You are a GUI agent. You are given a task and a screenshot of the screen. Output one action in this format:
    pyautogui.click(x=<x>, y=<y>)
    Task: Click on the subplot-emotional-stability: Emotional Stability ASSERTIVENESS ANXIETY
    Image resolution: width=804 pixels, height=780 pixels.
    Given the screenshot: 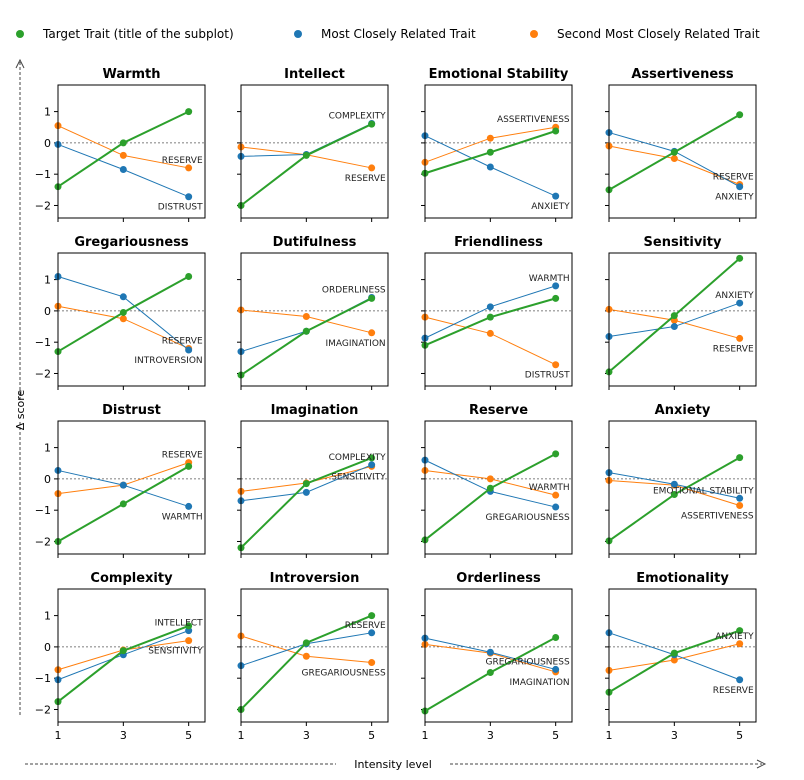 What is the action you would take?
    pyautogui.click(x=497, y=144)
    